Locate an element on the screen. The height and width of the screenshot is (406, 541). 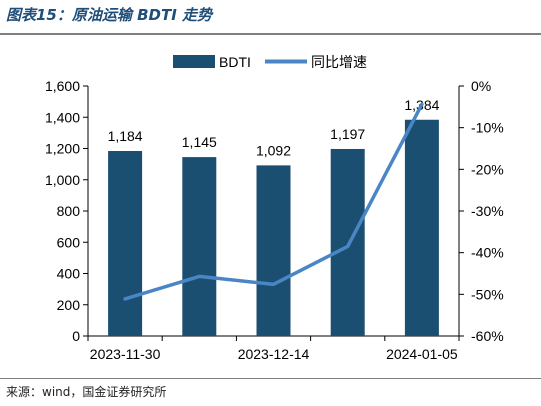
source-note: 来源：wind，国金证券研究所 is located at coordinates (86, 392).